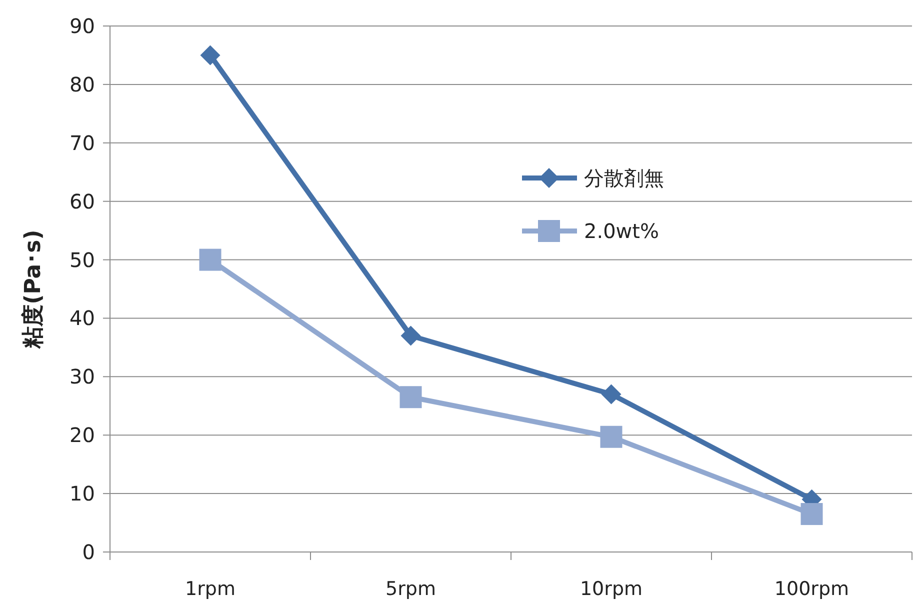 This screenshot has height=607, width=914. Describe the element at coordinates (82, 376) in the screenshot. I see `y-tick-label: 30` at that location.